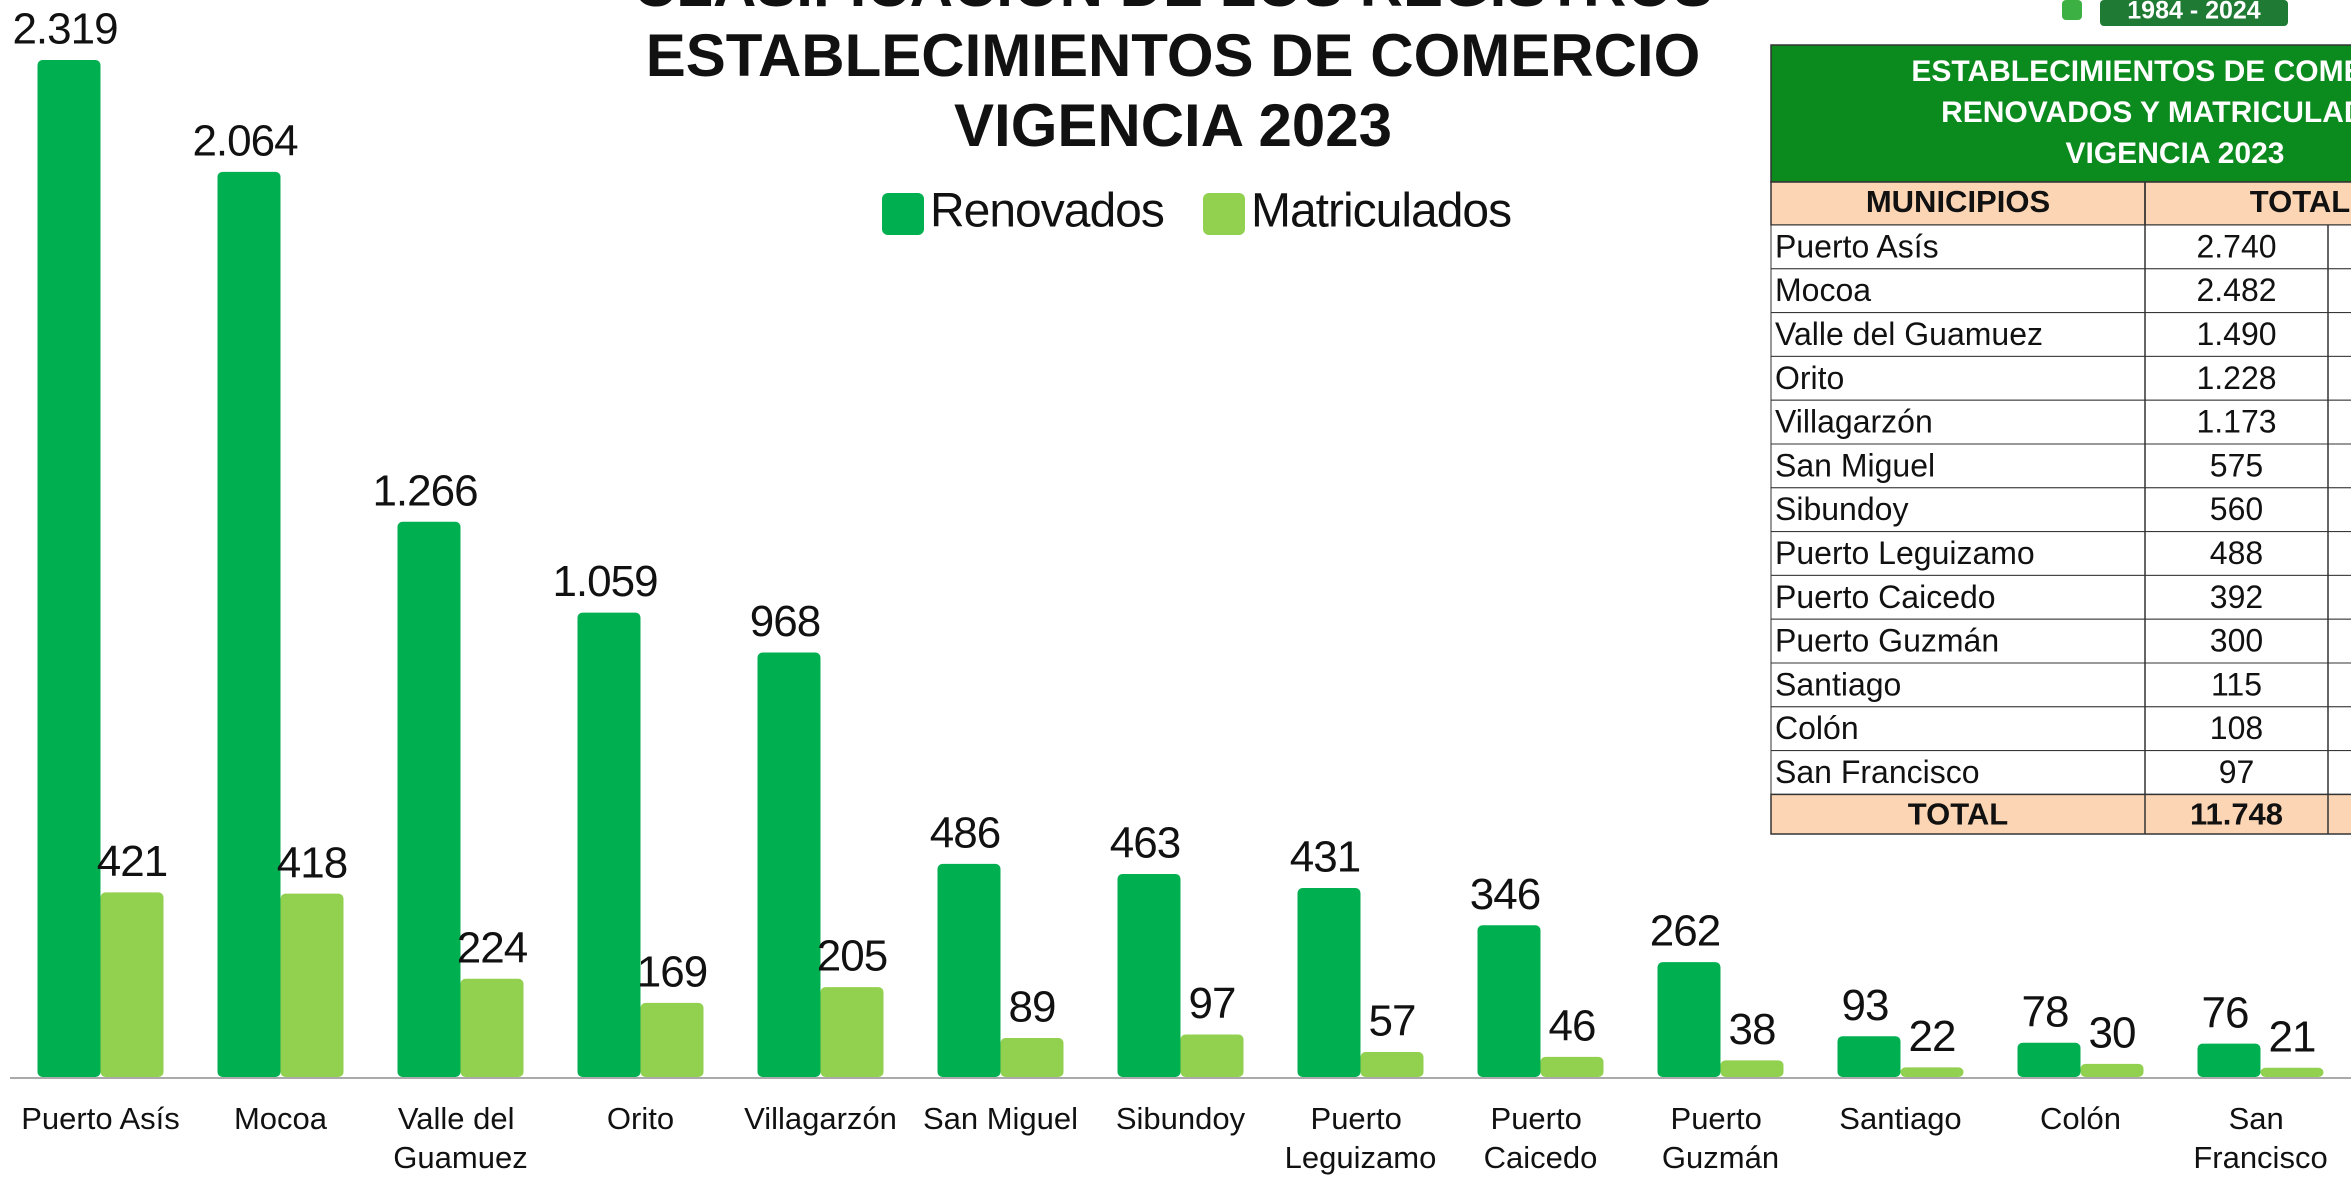  What do you see at coordinates (1361, 1157) in the screenshot?
I see `x-tick-line: Leguizamo` at bounding box center [1361, 1157].